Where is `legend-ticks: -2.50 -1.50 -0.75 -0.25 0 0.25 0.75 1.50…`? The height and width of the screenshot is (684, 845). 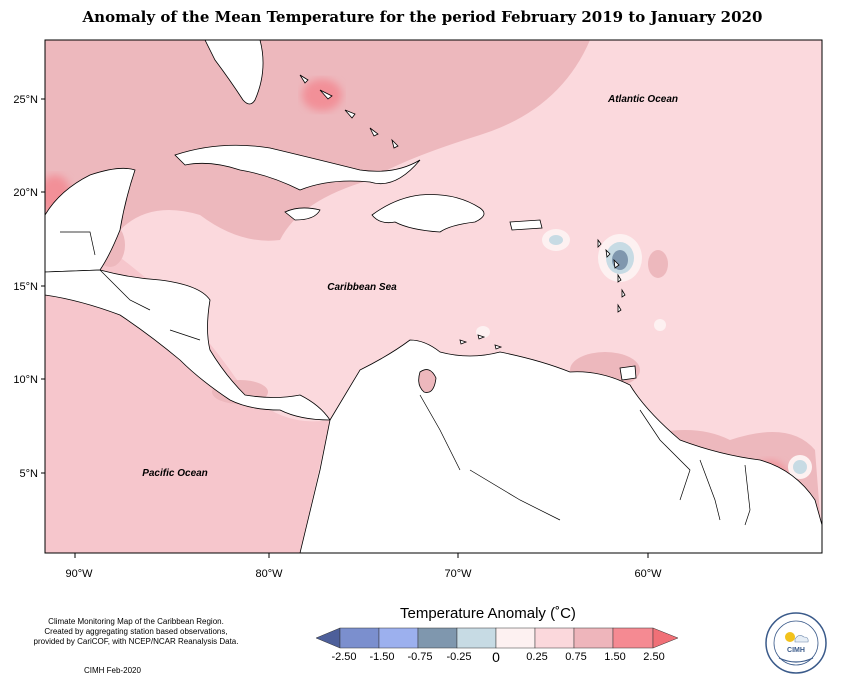 legend-ticks: -2.50 -1.50 -0.75 -0.25 0 0.25 0.75 1.50… is located at coordinates (497, 657).